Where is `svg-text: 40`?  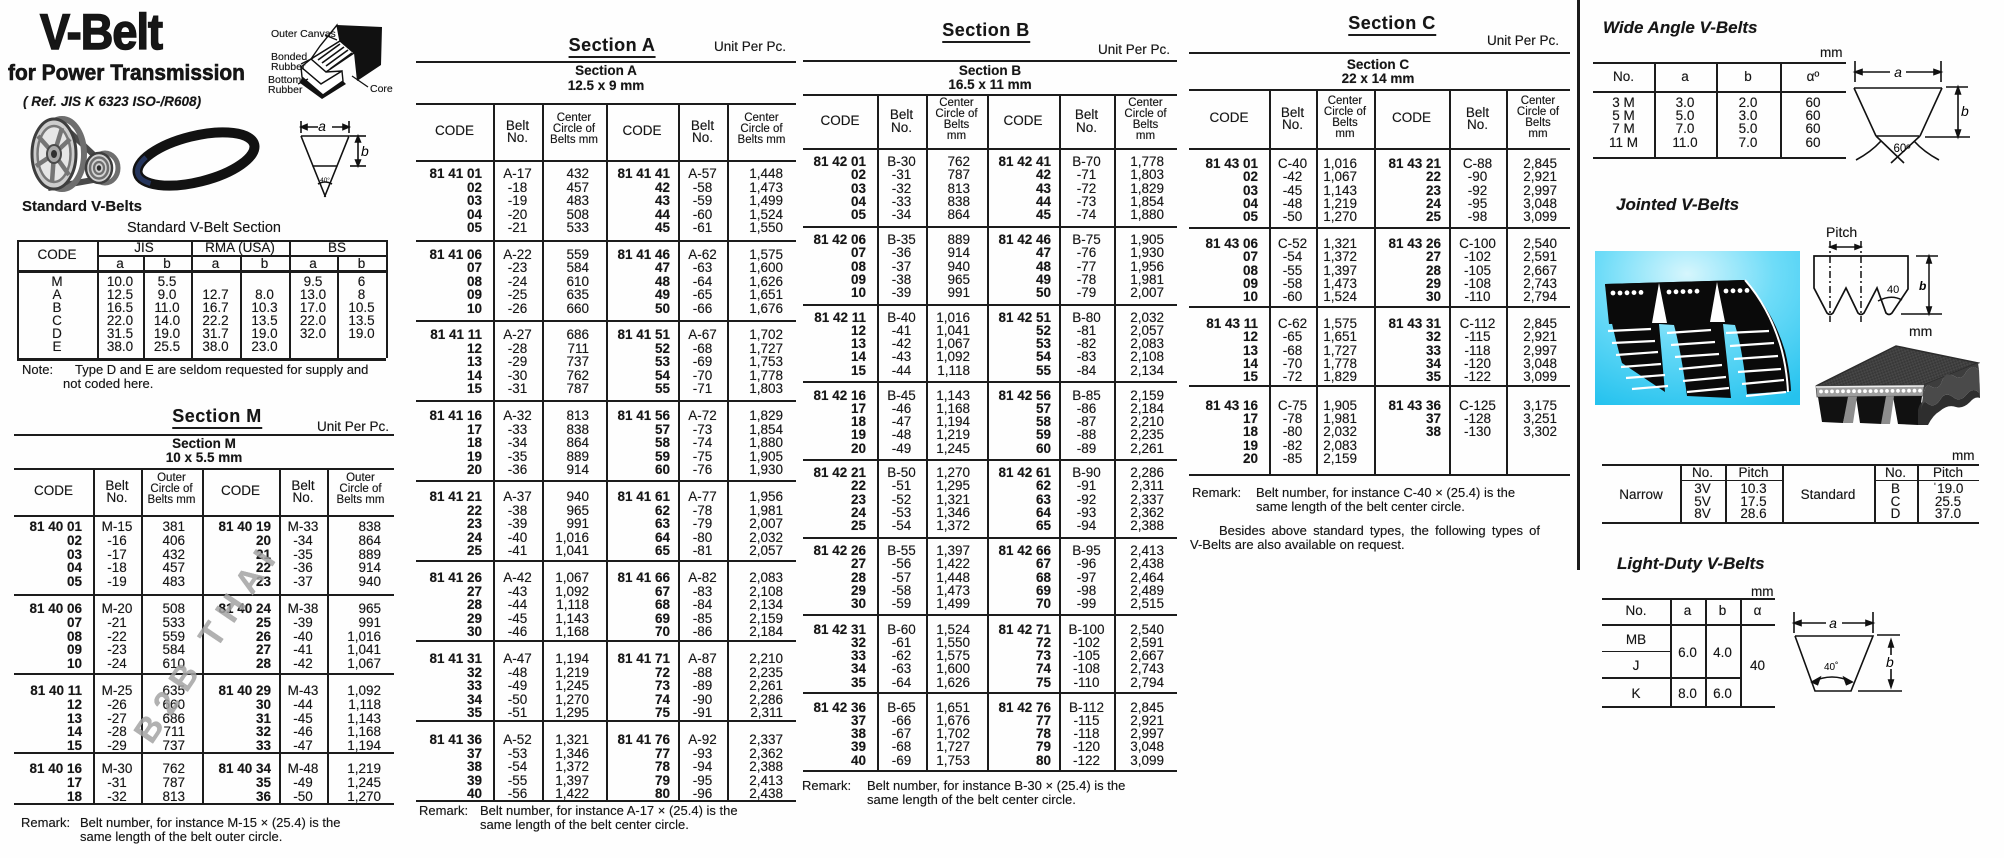
svg-text: 40 is located at coordinates (1893, 290).